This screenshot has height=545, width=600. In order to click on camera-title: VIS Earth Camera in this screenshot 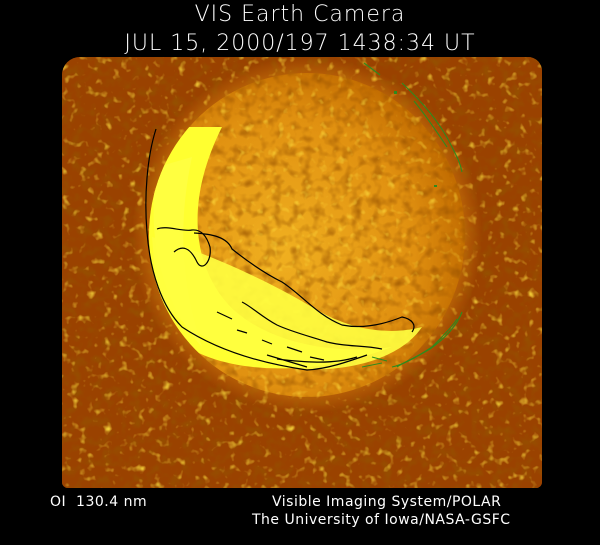, I will do `click(300, 14)`.